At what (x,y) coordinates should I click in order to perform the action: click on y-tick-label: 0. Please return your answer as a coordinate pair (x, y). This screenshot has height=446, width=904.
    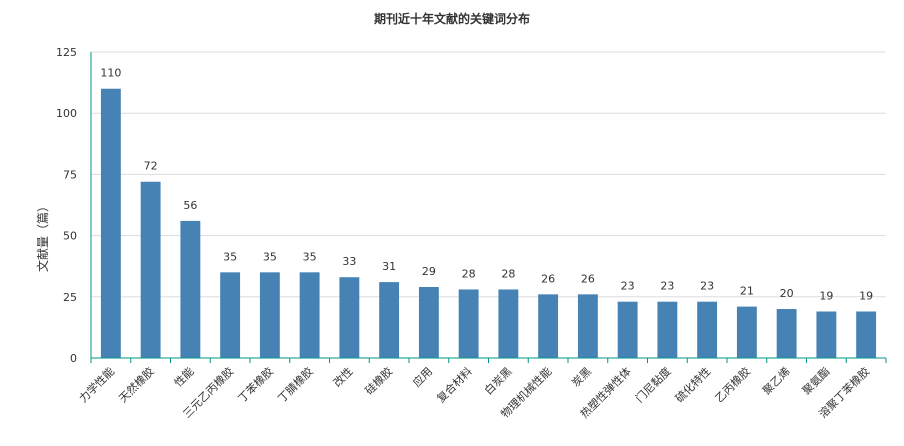
    Looking at the image, I should click on (73, 358).